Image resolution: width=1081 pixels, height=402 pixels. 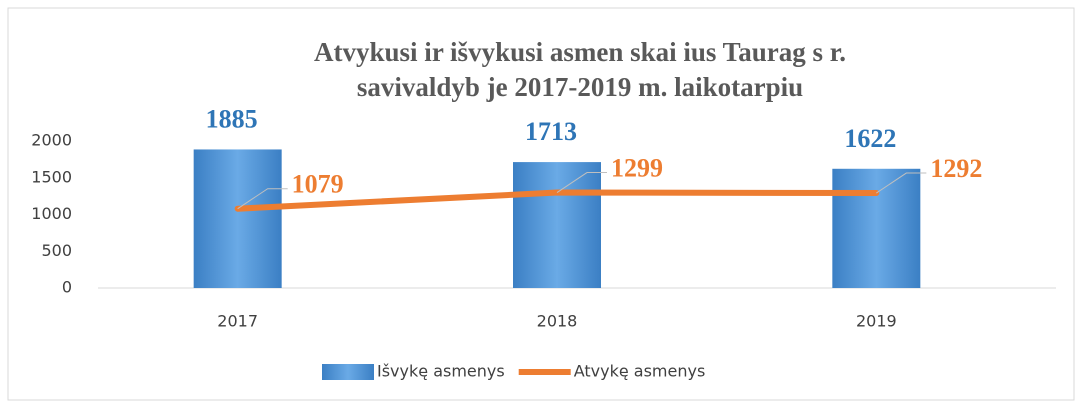 I want to click on legend-label: Išvykę asmenys, so click(x=441, y=371).